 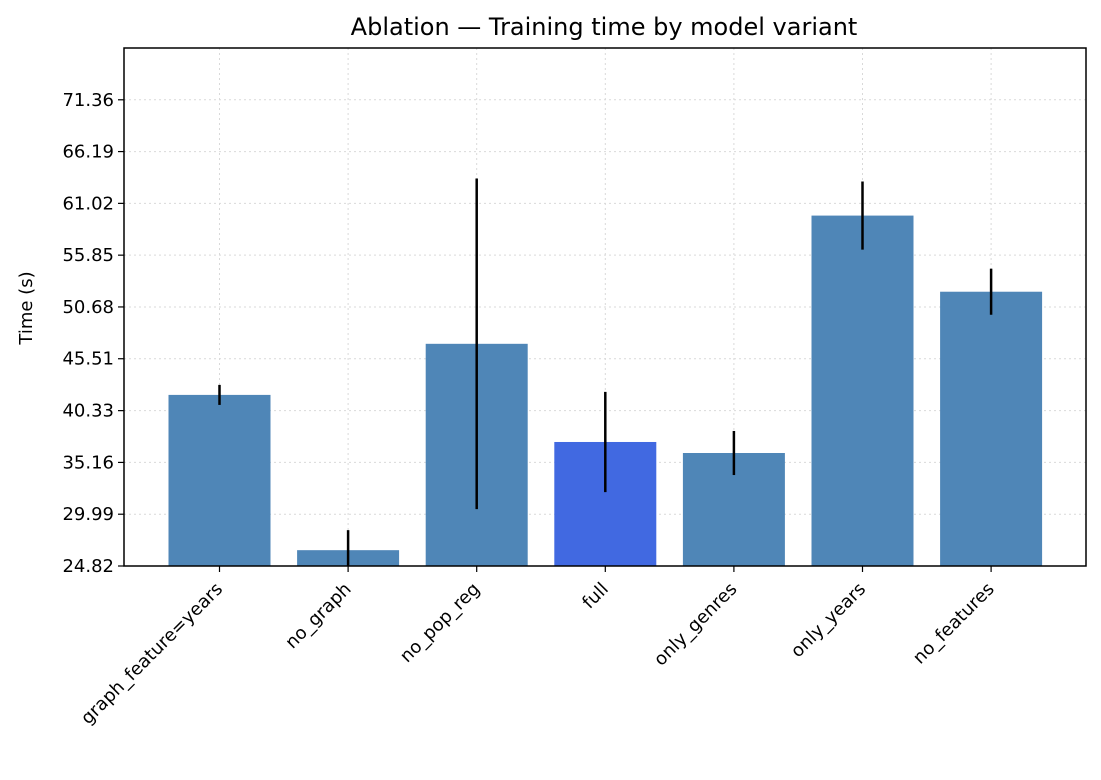 What do you see at coordinates (595, 596) in the screenshot?
I see `x-tick-label: full` at bounding box center [595, 596].